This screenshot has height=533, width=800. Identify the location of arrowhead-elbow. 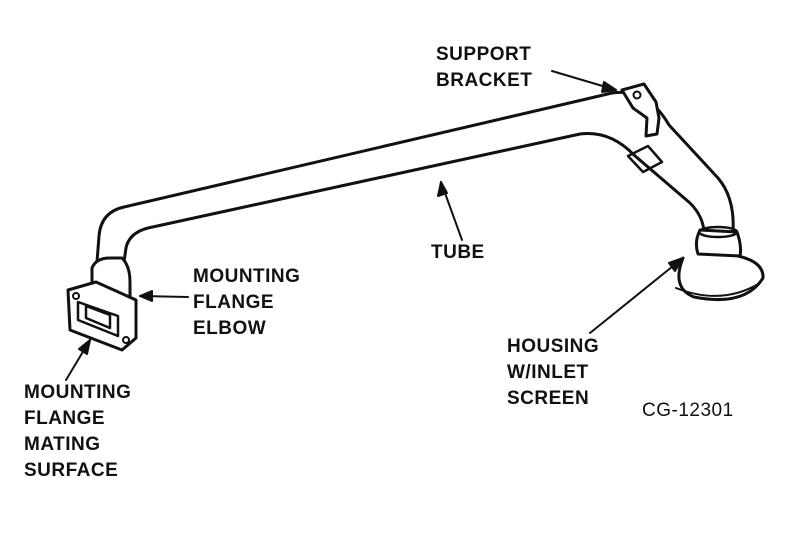
(146, 296).